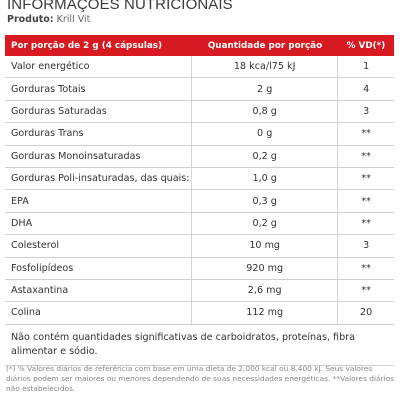  Describe the element at coordinates (265, 268) in the screenshot. I see `nutrient-quantity: 920 mg` at that location.